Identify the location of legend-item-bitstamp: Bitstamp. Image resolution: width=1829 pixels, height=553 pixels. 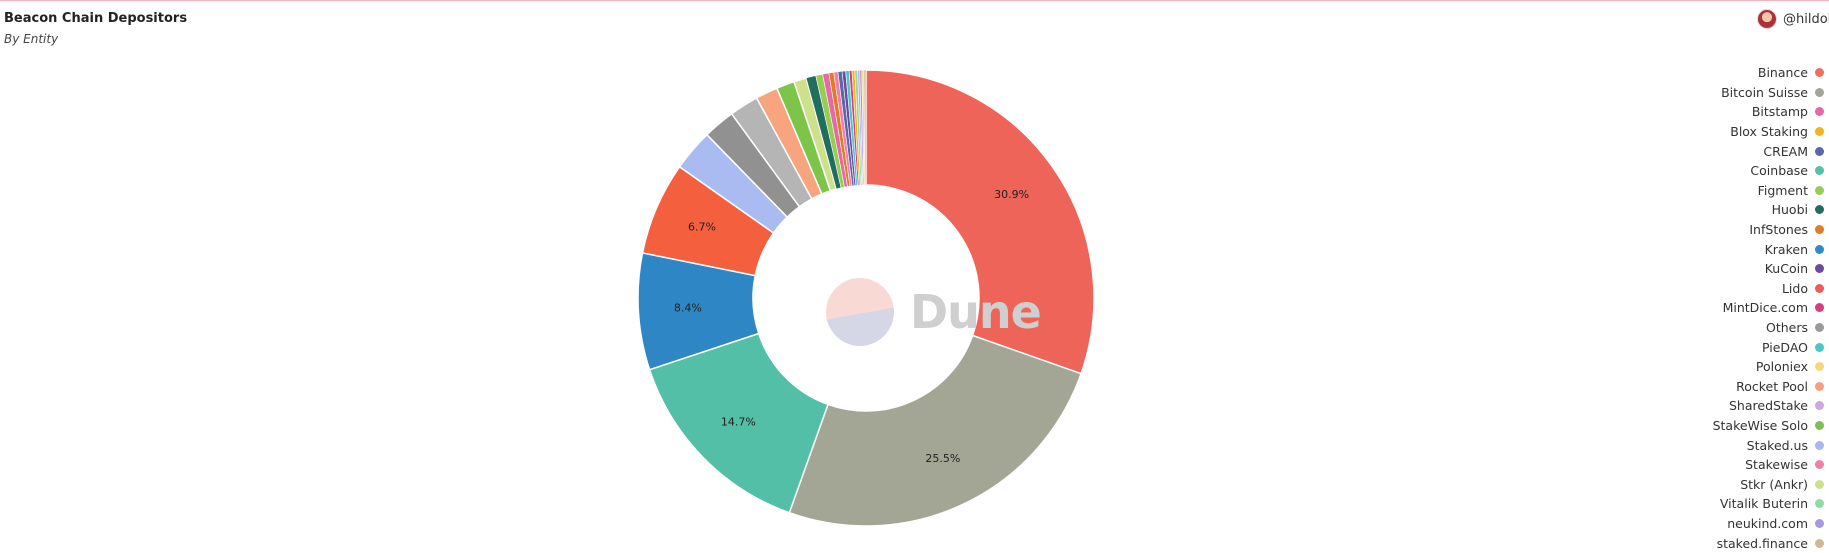
(1768, 112).